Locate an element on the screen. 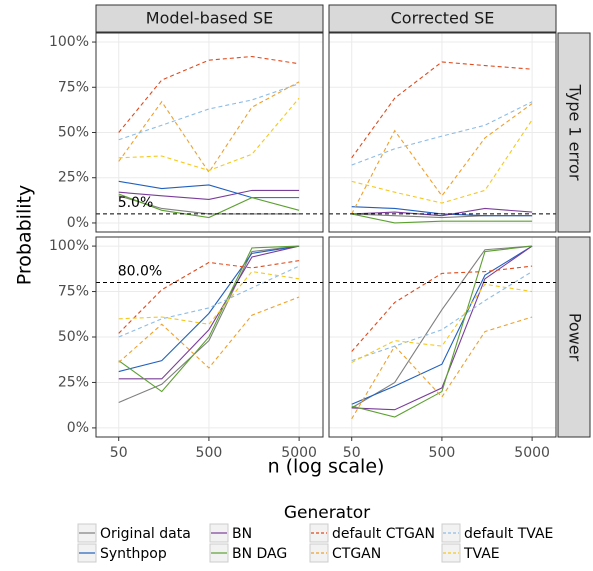  legend-item: Synthpop is located at coordinates (122, 553).